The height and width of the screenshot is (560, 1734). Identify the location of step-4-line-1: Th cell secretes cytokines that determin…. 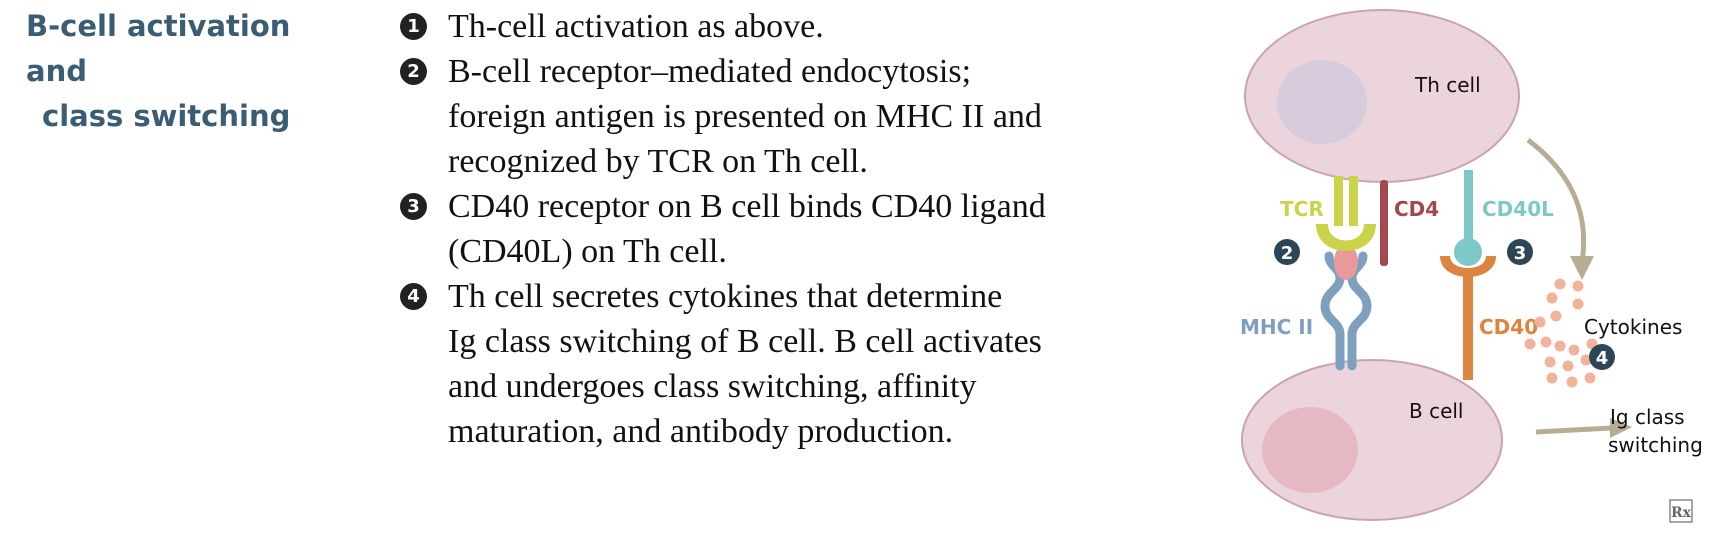
(725, 296).